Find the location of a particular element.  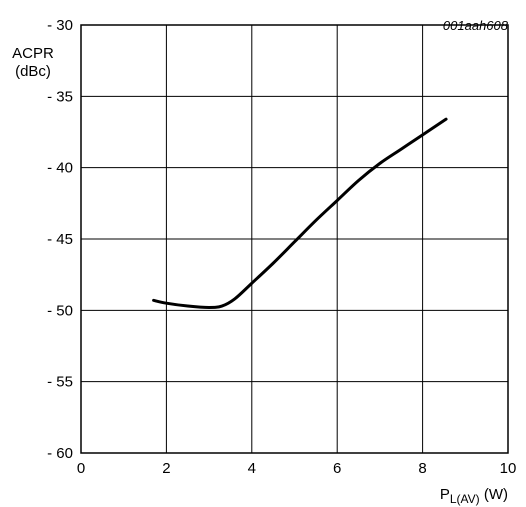

y-tick-label: - 40 is located at coordinates (60, 168).